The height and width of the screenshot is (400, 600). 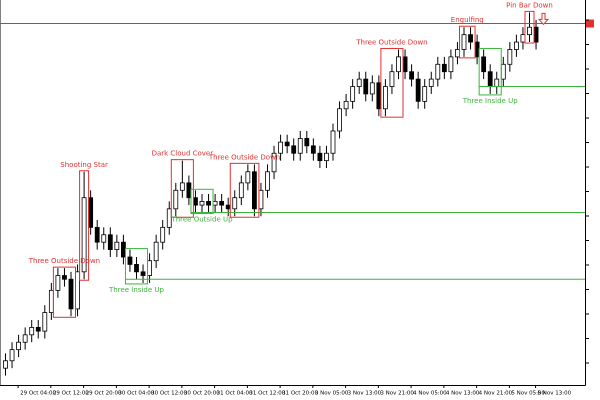 I want to click on pin-bar-arrow, so click(x=543, y=19).